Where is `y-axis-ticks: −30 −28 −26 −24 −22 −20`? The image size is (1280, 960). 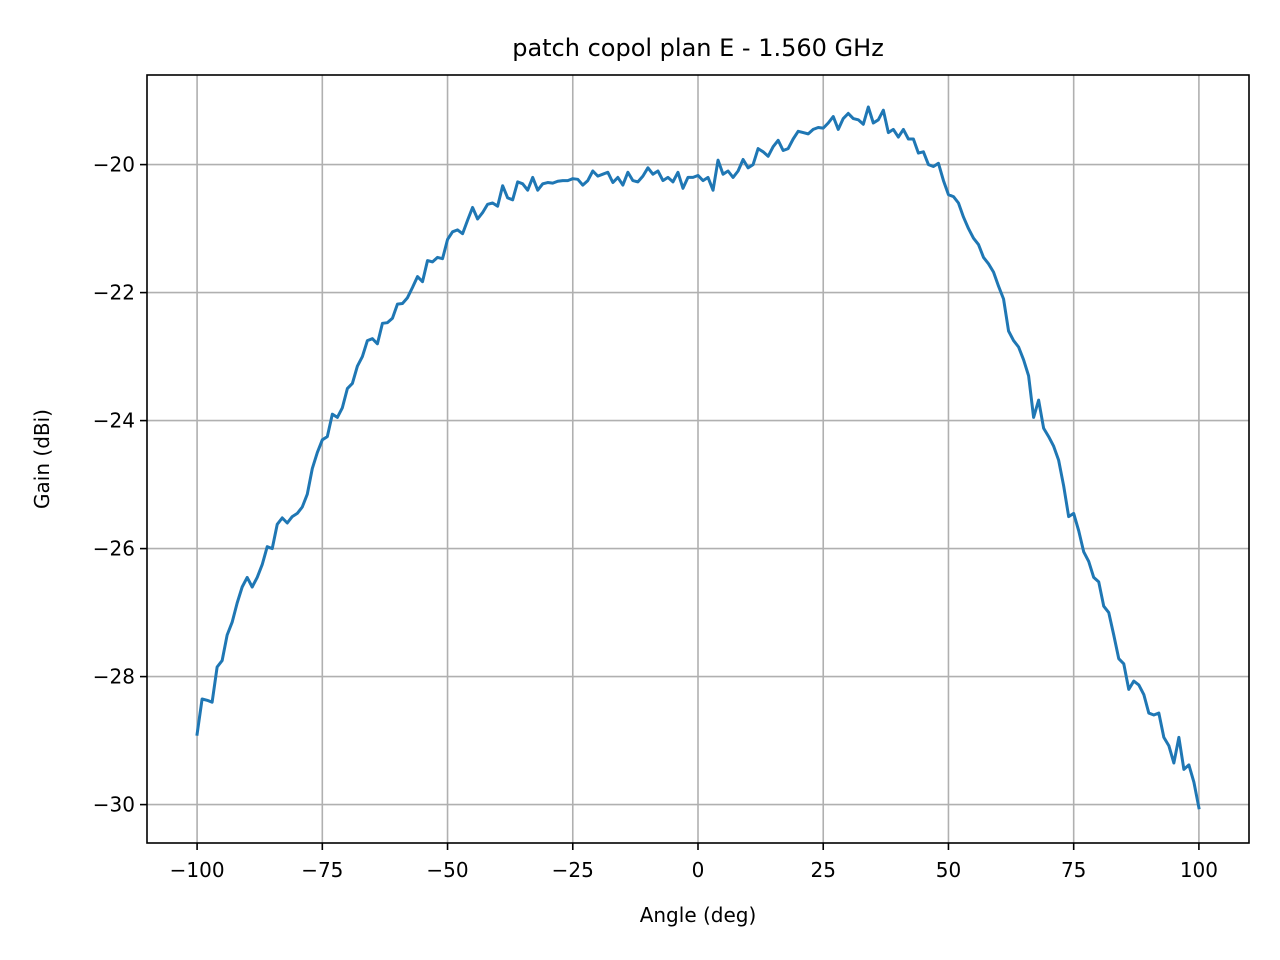
y-axis-ticks: −30 −28 −26 −24 −22 −20 is located at coordinates (120, 485).